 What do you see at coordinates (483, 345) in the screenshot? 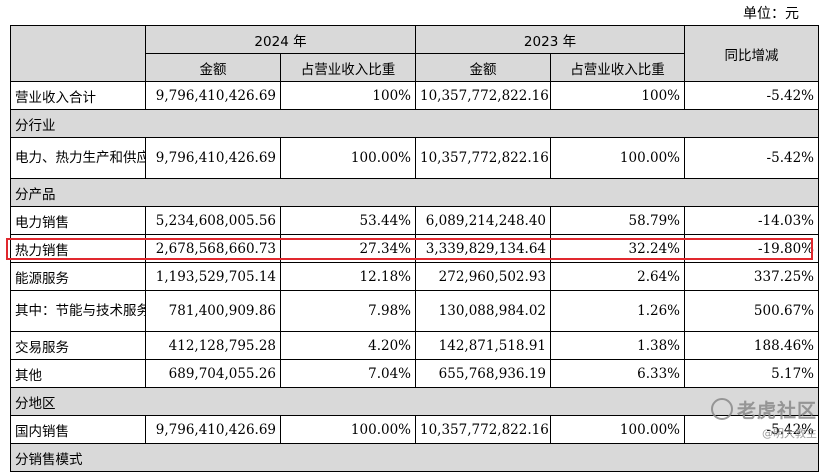
I see `amount-2023: 142,871,518.91` at bounding box center [483, 345].